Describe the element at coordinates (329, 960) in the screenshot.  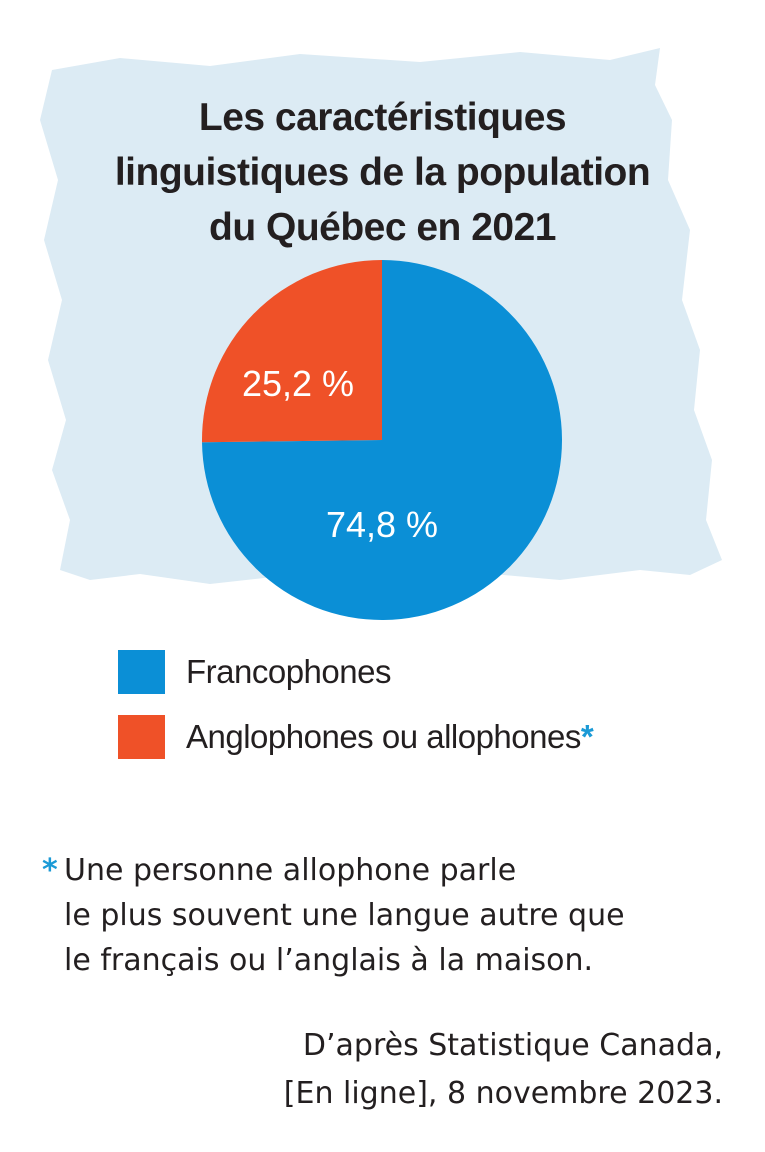
I see `footnote-line-3: le français ou l’anglais à la maison.` at that location.